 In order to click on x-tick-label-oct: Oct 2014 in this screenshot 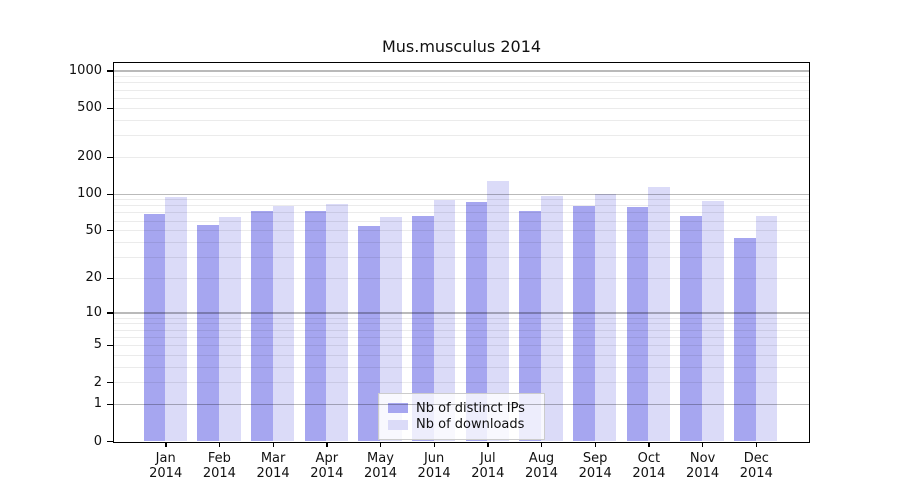, I will do `click(649, 466)`.